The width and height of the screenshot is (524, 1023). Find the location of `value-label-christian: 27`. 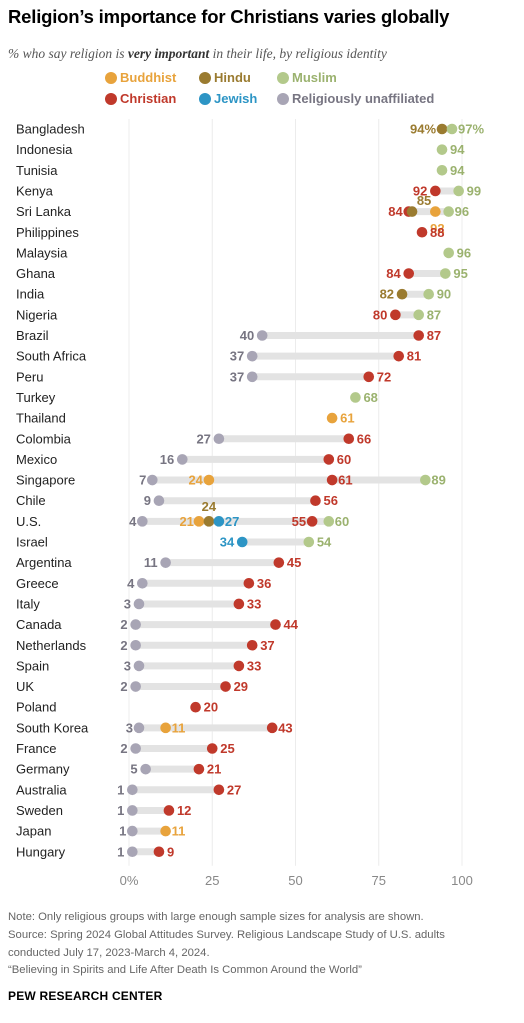

value-label-christian: 27 is located at coordinates (234, 789).